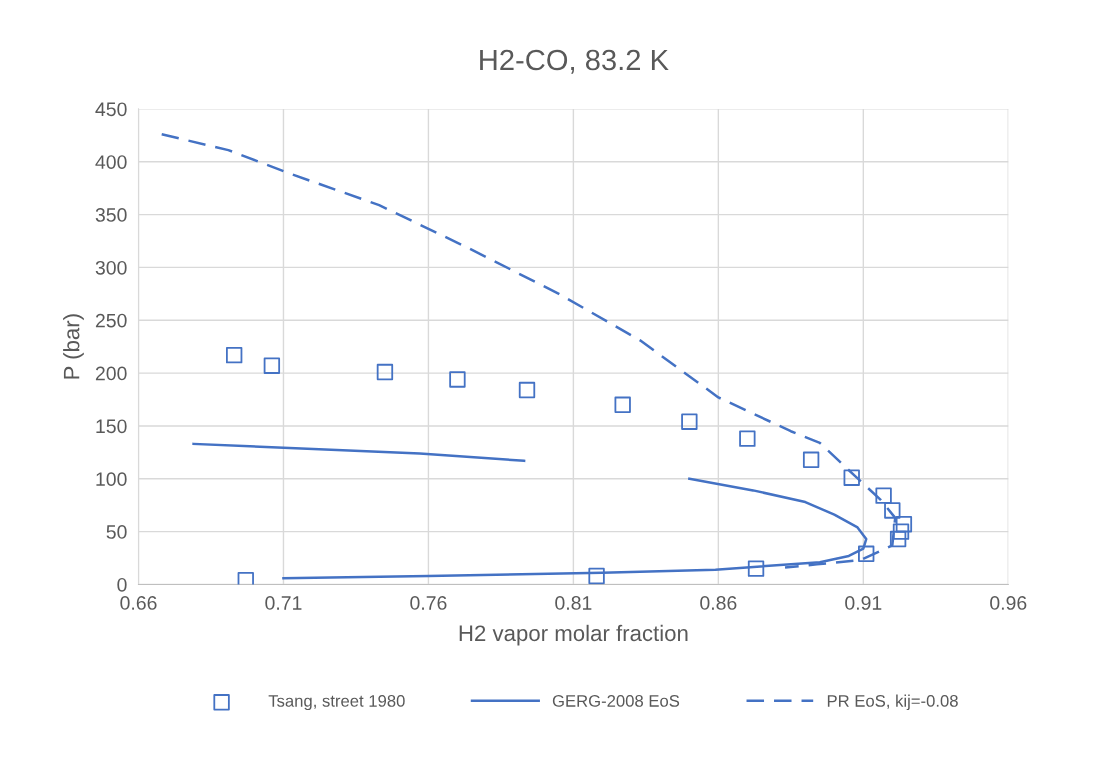 This screenshot has height=767, width=1108. What do you see at coordinates (336, 703) in the screenshot?
I see `legend-label: Tsang, street 1980` at bounding box center [336, 703].